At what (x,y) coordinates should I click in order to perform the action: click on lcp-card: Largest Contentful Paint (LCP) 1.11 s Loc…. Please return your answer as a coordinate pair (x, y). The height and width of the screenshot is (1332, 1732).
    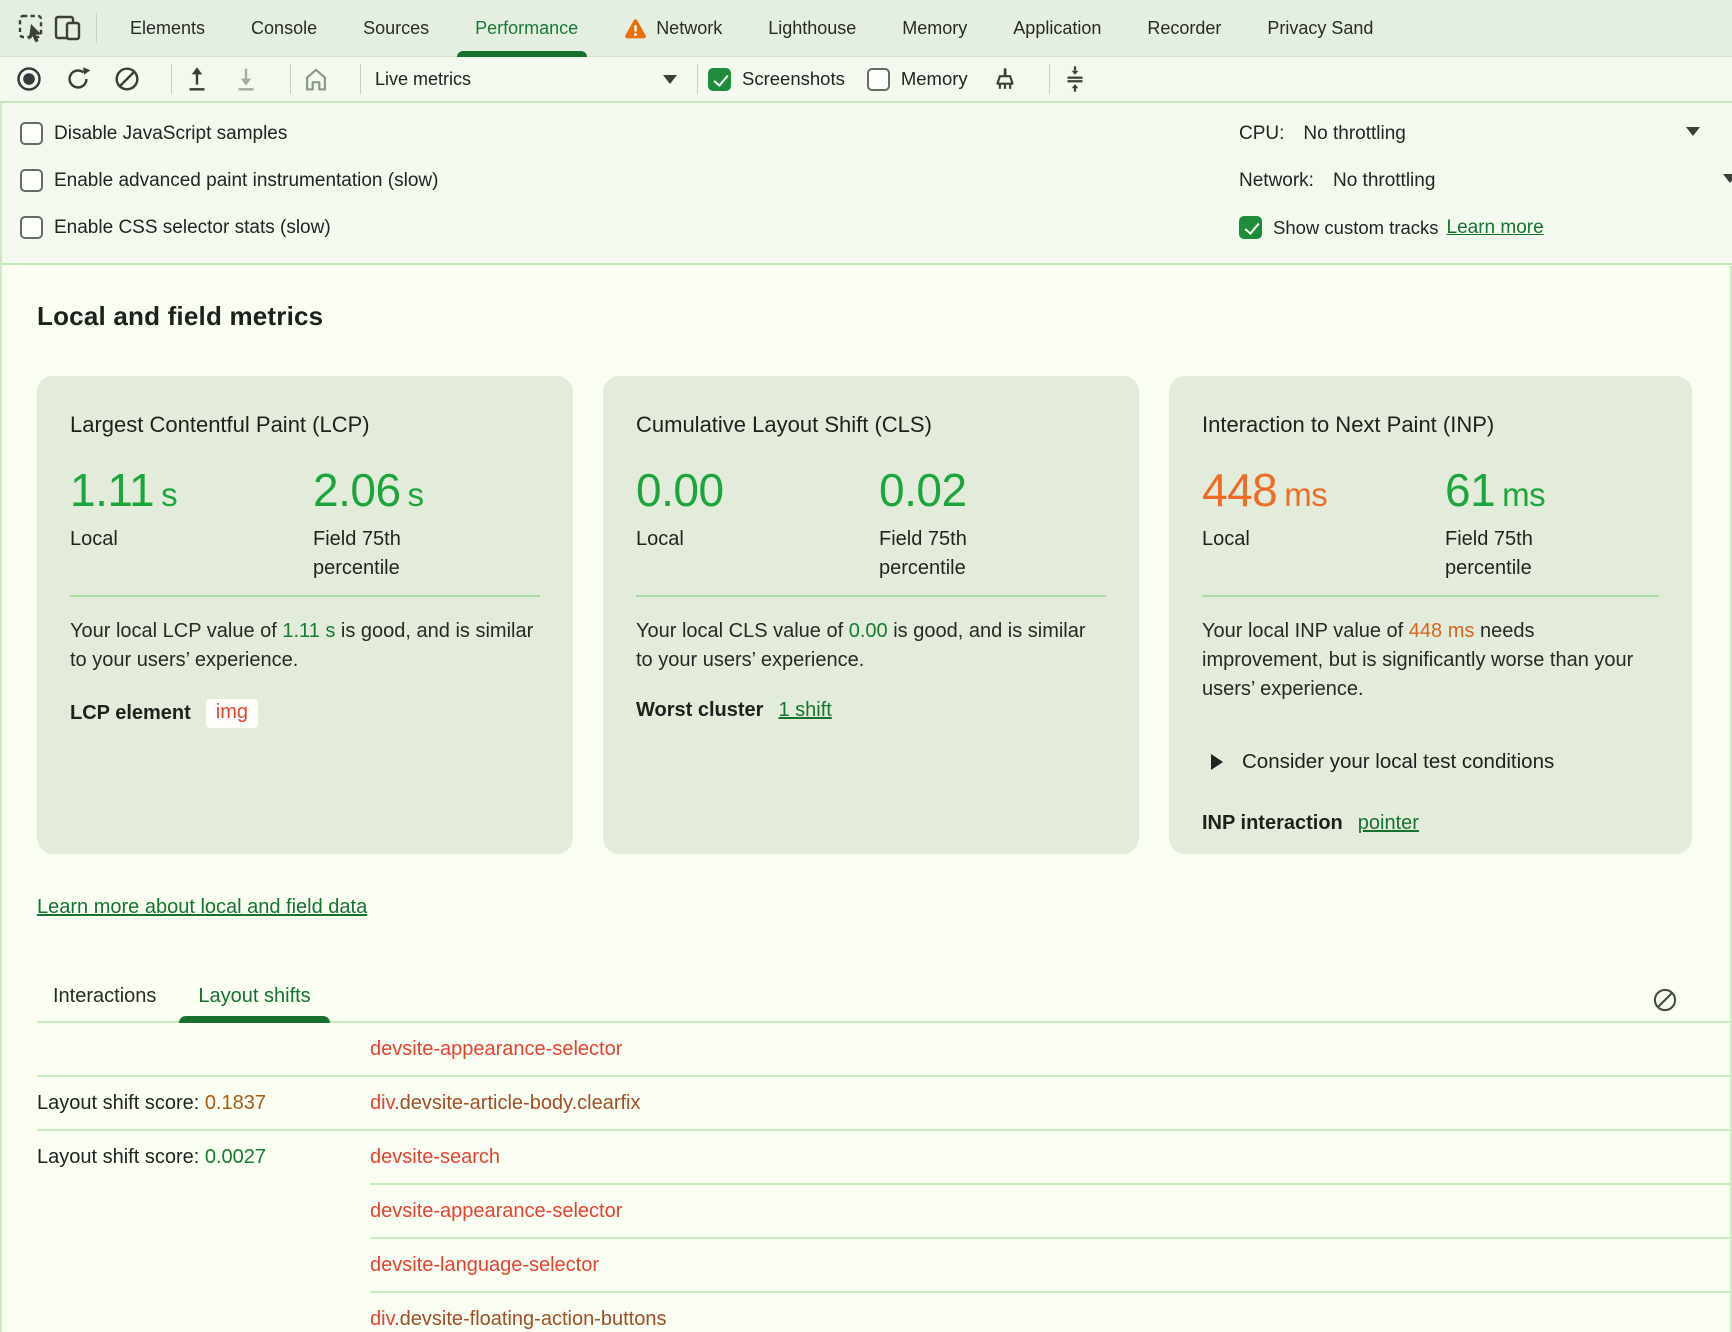
    Looking at the image, I should click on (305, 615).